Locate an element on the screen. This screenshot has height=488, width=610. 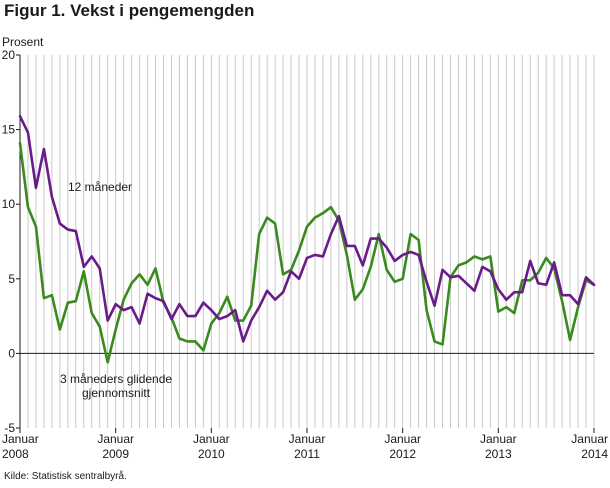
x-tick-label-year: 2013 is located at coordinates (498, 454).